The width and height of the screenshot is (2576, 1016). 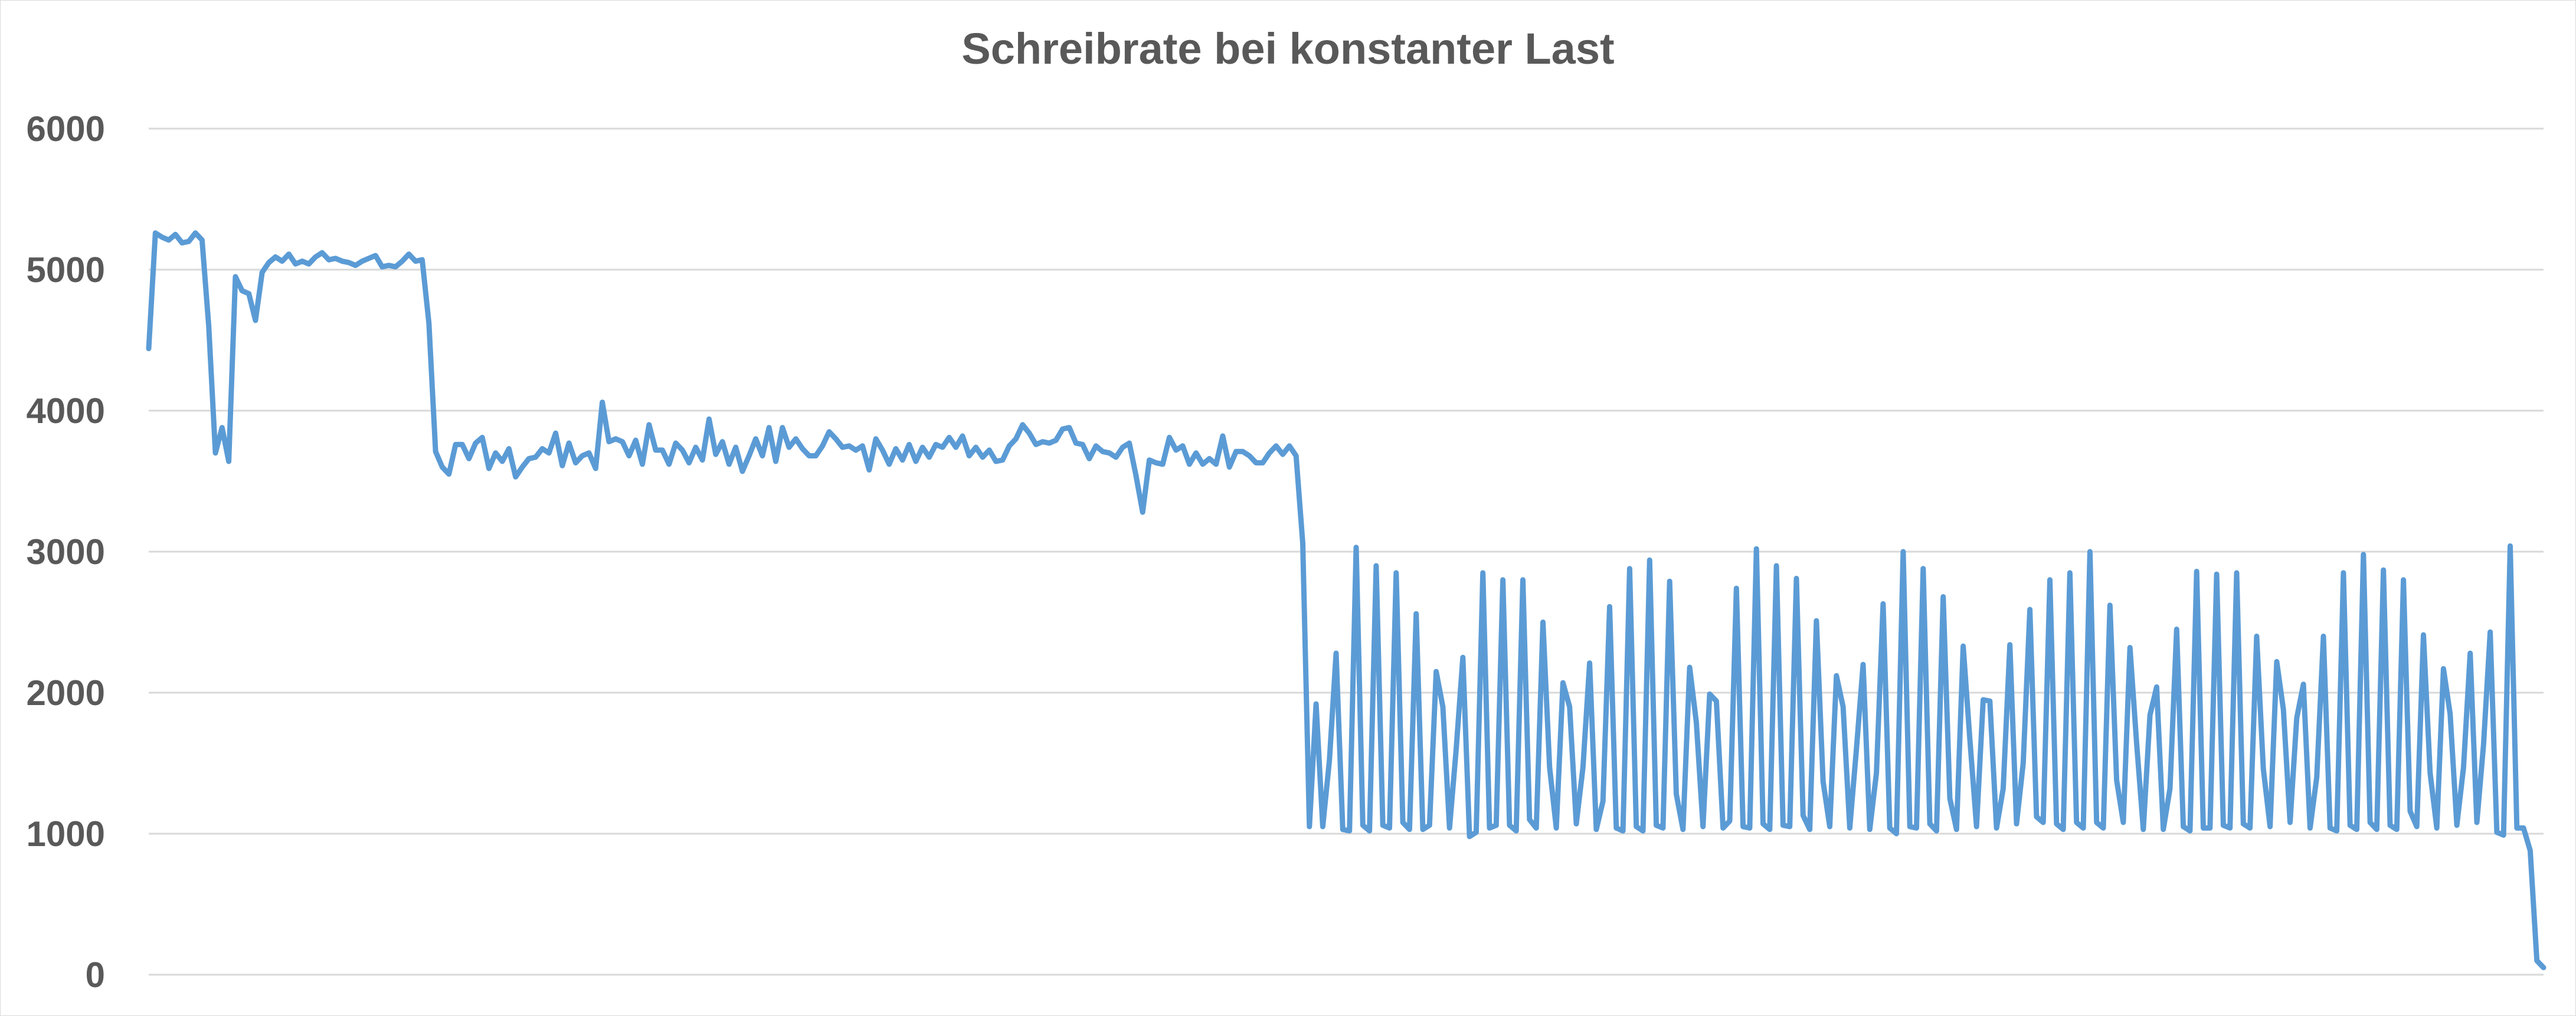 I want to click on y-tick-label: 2000, so click(x=66, y=693).